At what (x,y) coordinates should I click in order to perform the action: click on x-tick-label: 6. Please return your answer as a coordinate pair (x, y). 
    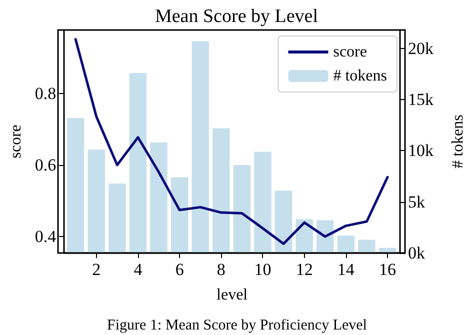
    Looking at the image, I should click on (179, 269).